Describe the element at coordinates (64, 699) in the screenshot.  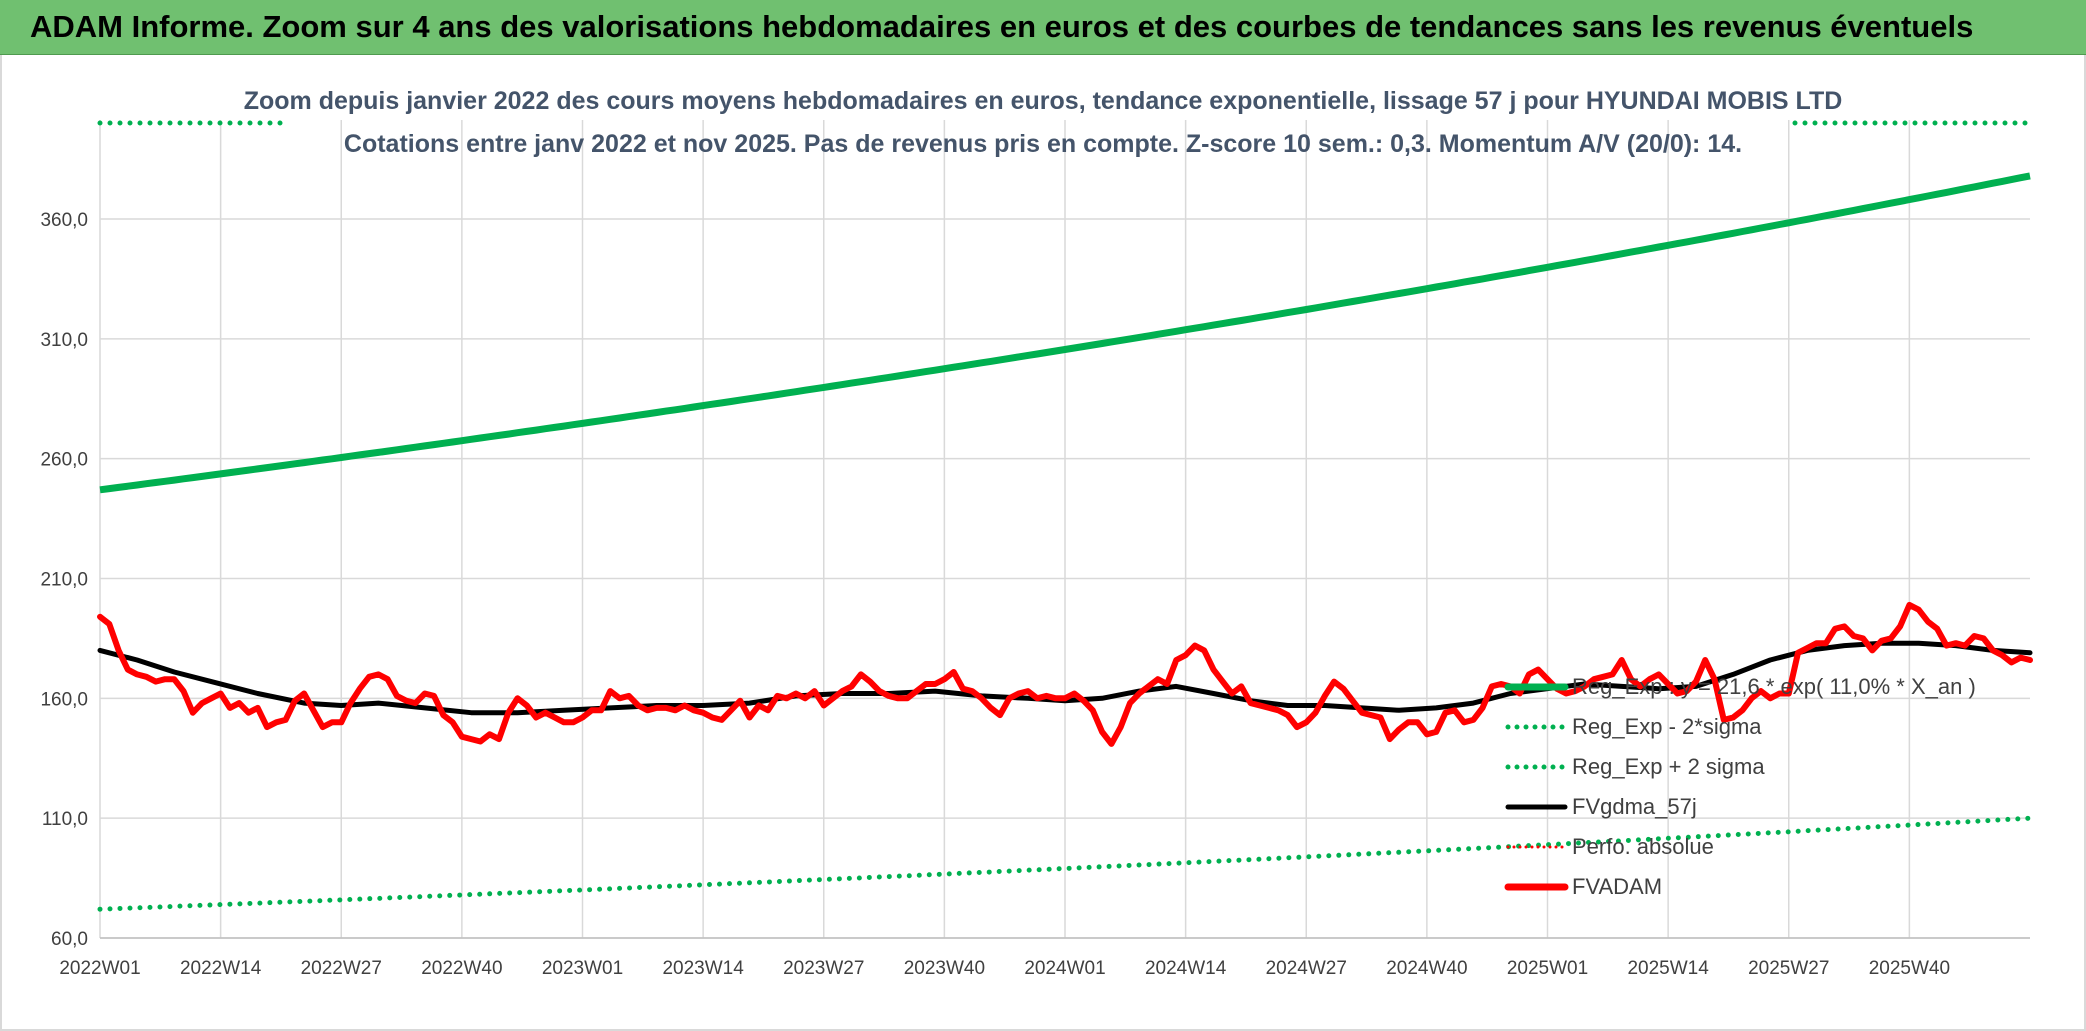
I see `y-tick-label: 160,0` at that location.